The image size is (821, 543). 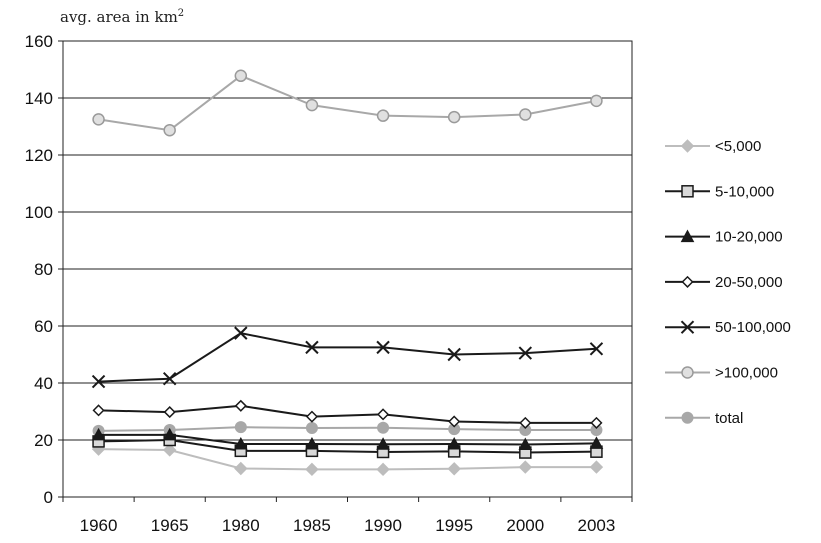 I want to click on legend-label: 5-10,000, so click(x=744, y=191).